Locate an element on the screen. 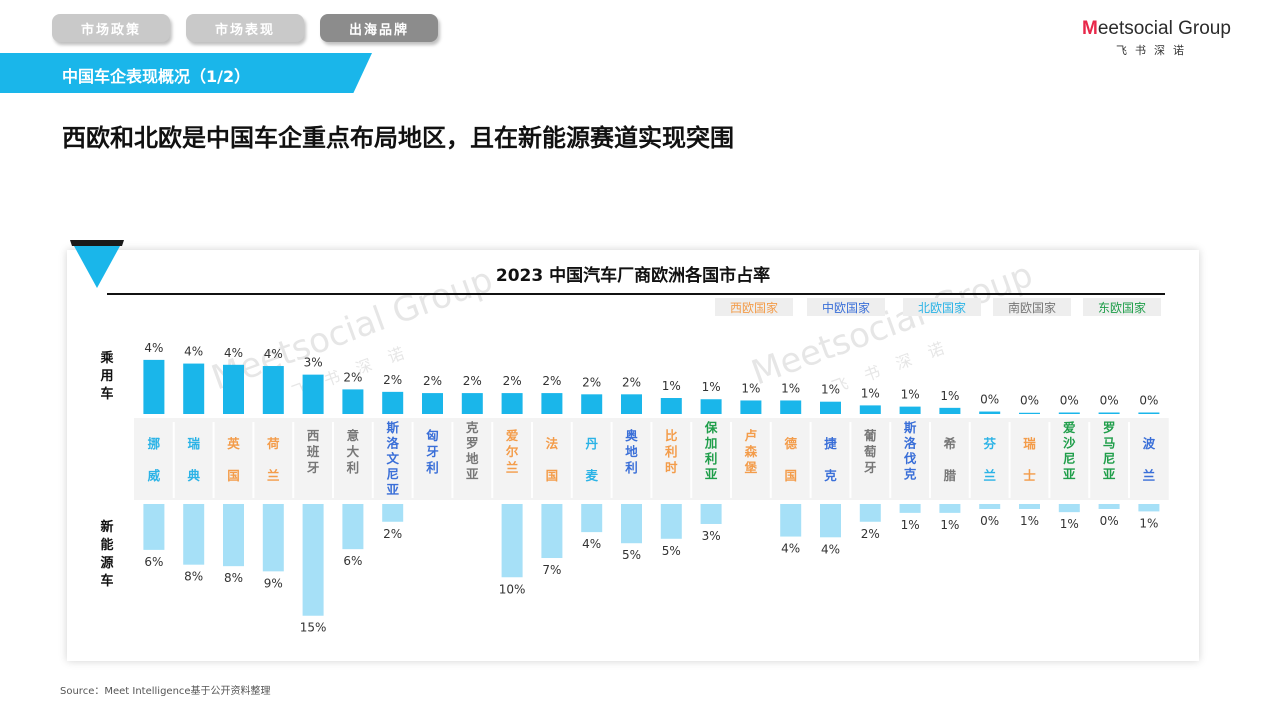 The width and height of the screenshot is (1267, 711). category-label: 葡萄牙 is located at coordinates (870, 451).